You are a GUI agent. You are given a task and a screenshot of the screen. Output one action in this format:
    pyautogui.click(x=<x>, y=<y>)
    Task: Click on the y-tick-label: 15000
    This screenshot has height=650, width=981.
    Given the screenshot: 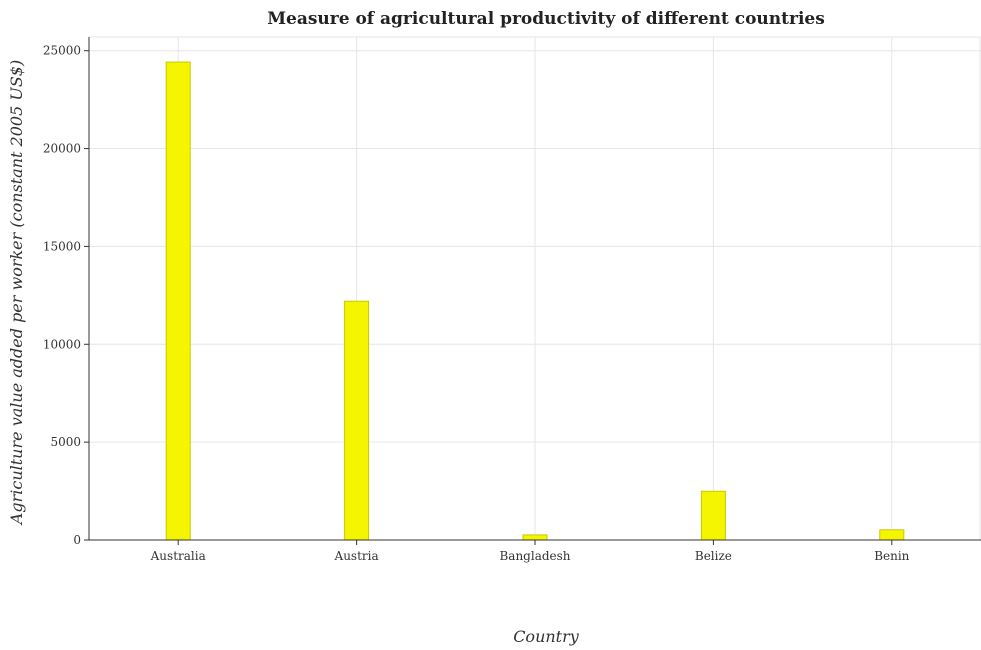 What is the action you would take?
    pyautogui.click(x=62, y=246)
    